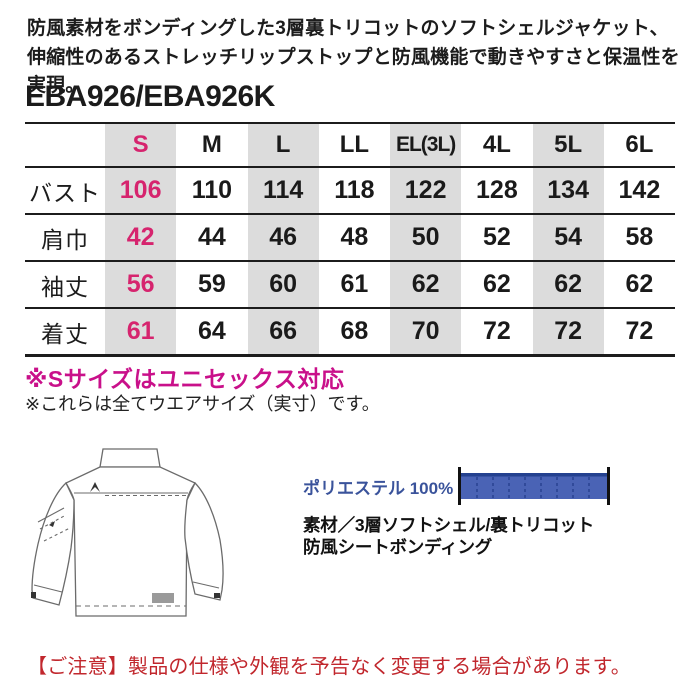 The image size is (700, 700). Describe the element at coordinates (130, 458) in the screenshot. I see `collar-shape` at that location.